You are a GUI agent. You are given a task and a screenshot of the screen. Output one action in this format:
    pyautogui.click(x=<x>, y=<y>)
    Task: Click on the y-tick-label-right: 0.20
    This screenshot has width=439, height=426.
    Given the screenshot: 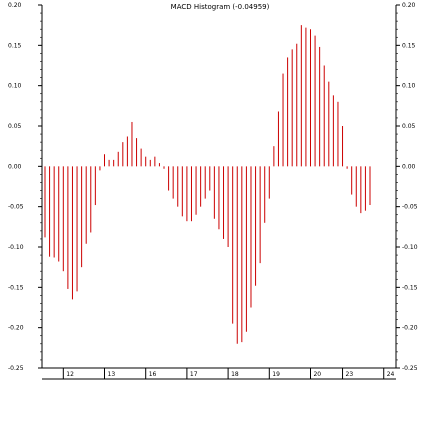 What is the action you would take?
    pyautogui.click(x=409, y=5)
    